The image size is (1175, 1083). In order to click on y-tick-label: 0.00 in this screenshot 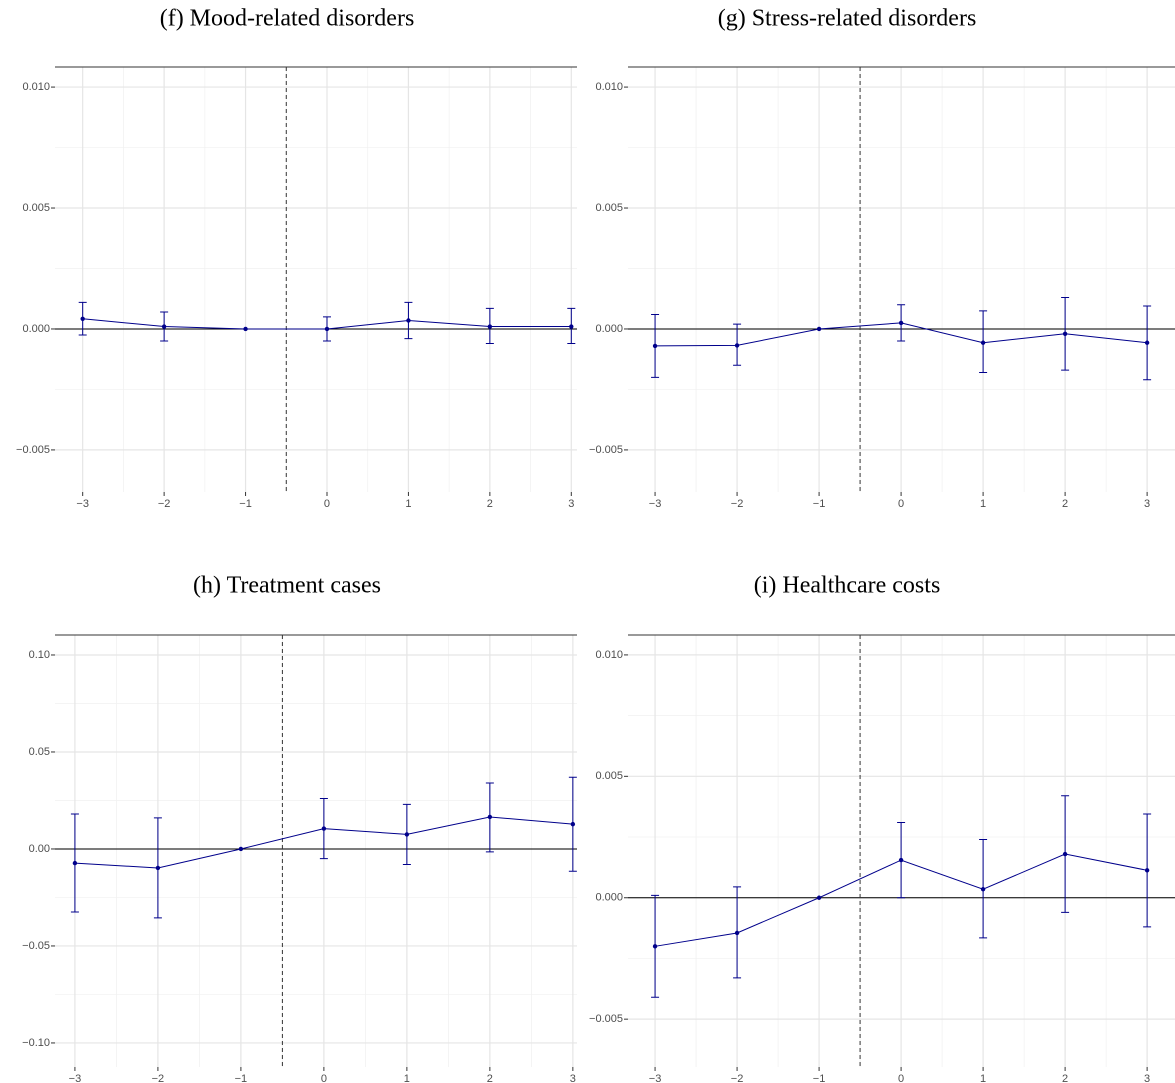, I will do `click(39, 849)`.